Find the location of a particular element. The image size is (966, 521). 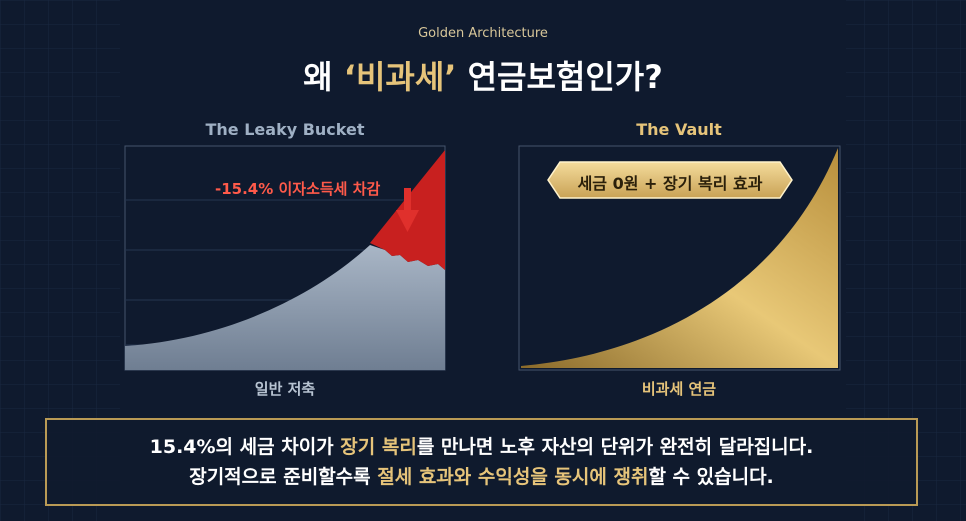

vault-chart is located at coordinates (679, 258).